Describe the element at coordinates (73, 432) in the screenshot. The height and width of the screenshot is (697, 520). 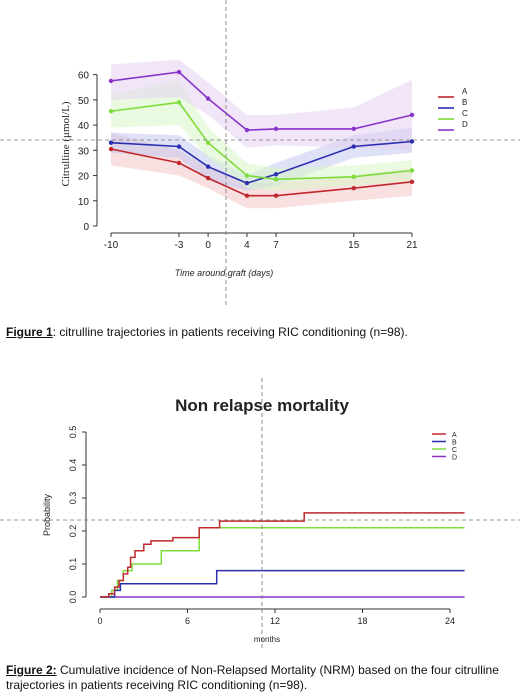
I see `y-tick-label: 0.5` at that location.